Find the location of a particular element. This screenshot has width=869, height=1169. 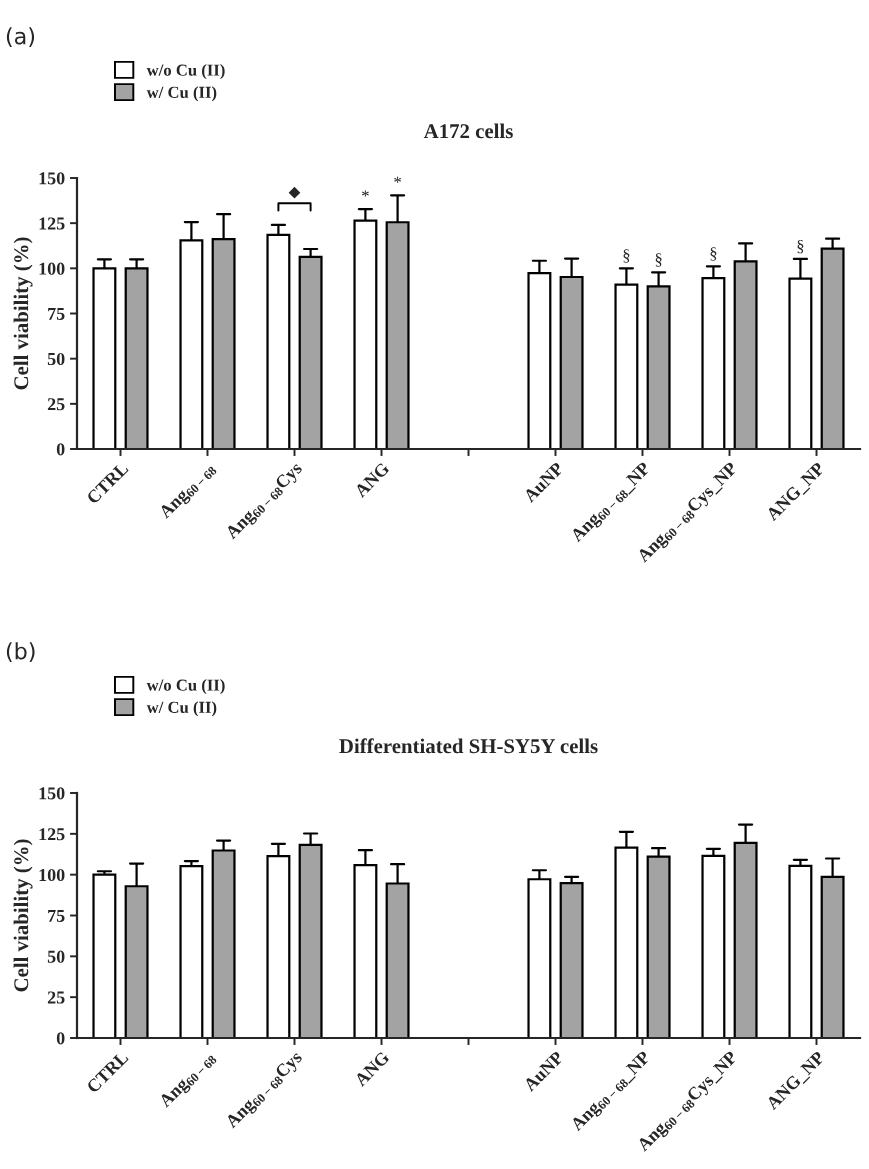

chart-title: A172 cells is located at coordinates (468, 131).